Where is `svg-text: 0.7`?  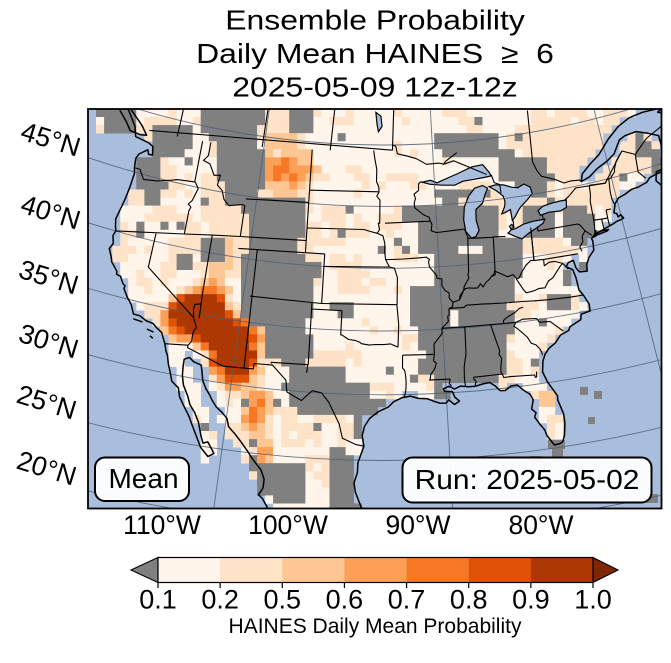
svg-text: 0.7 is located at coordinates (407, 600).